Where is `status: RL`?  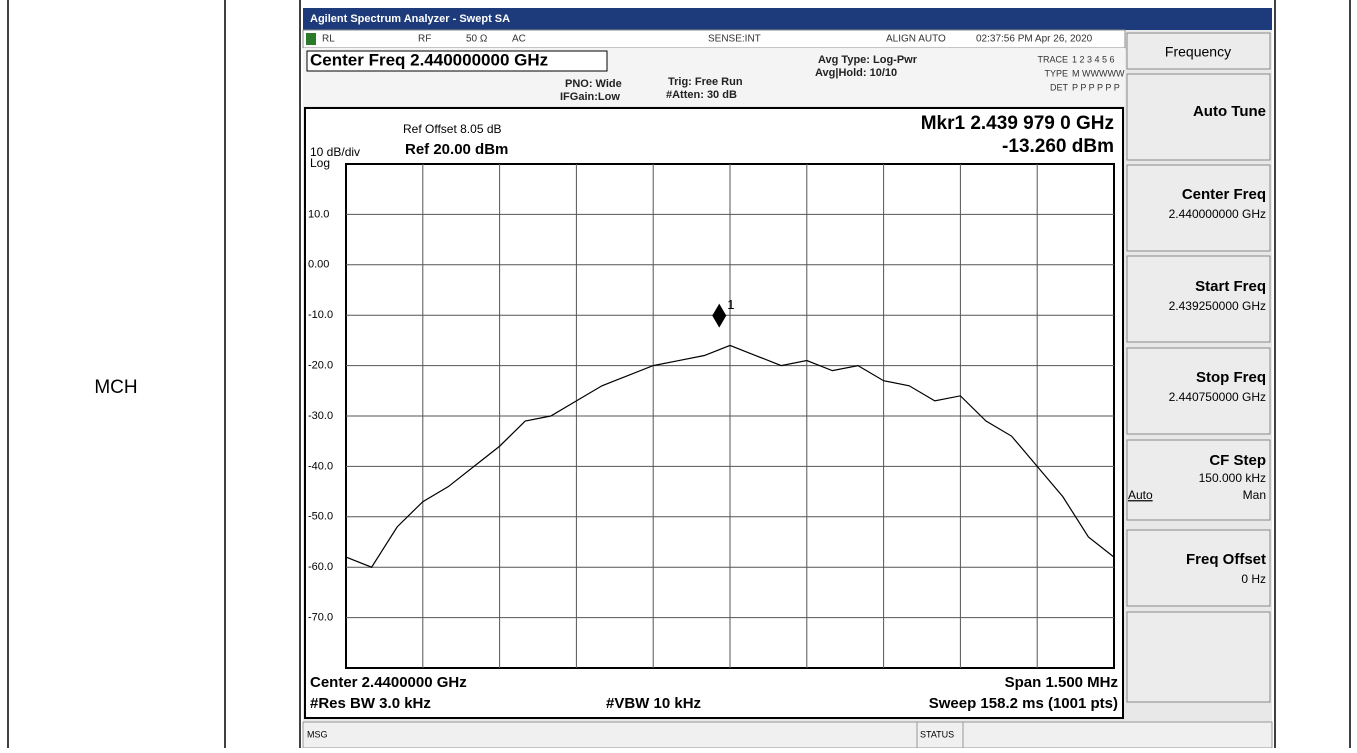 status: RL is located at coordinates (328, 39).